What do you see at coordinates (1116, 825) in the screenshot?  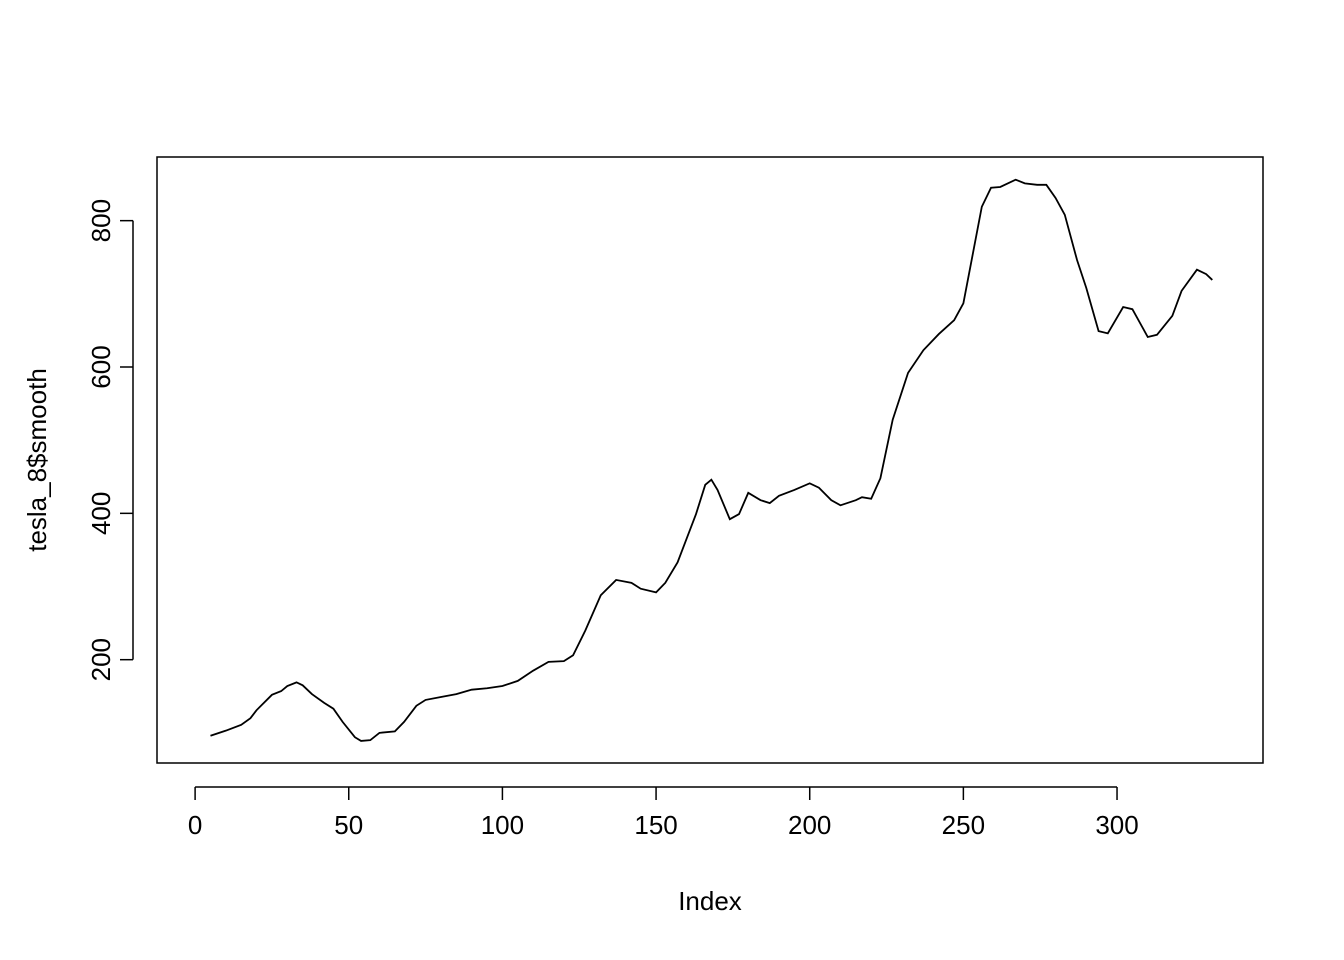 I see `x-tick-label: 300` at bounding box center [1116, 825].